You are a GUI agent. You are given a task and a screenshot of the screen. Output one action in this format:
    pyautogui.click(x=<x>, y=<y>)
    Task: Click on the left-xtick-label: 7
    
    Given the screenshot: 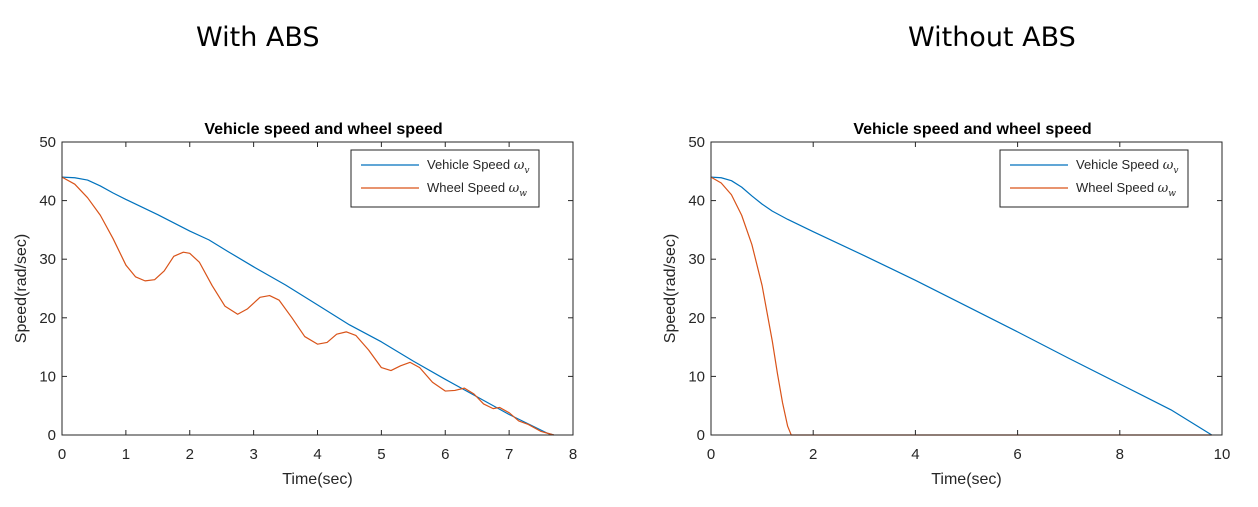 What is the action you would take?
    pyautogui.click(x=509, y=454)
    